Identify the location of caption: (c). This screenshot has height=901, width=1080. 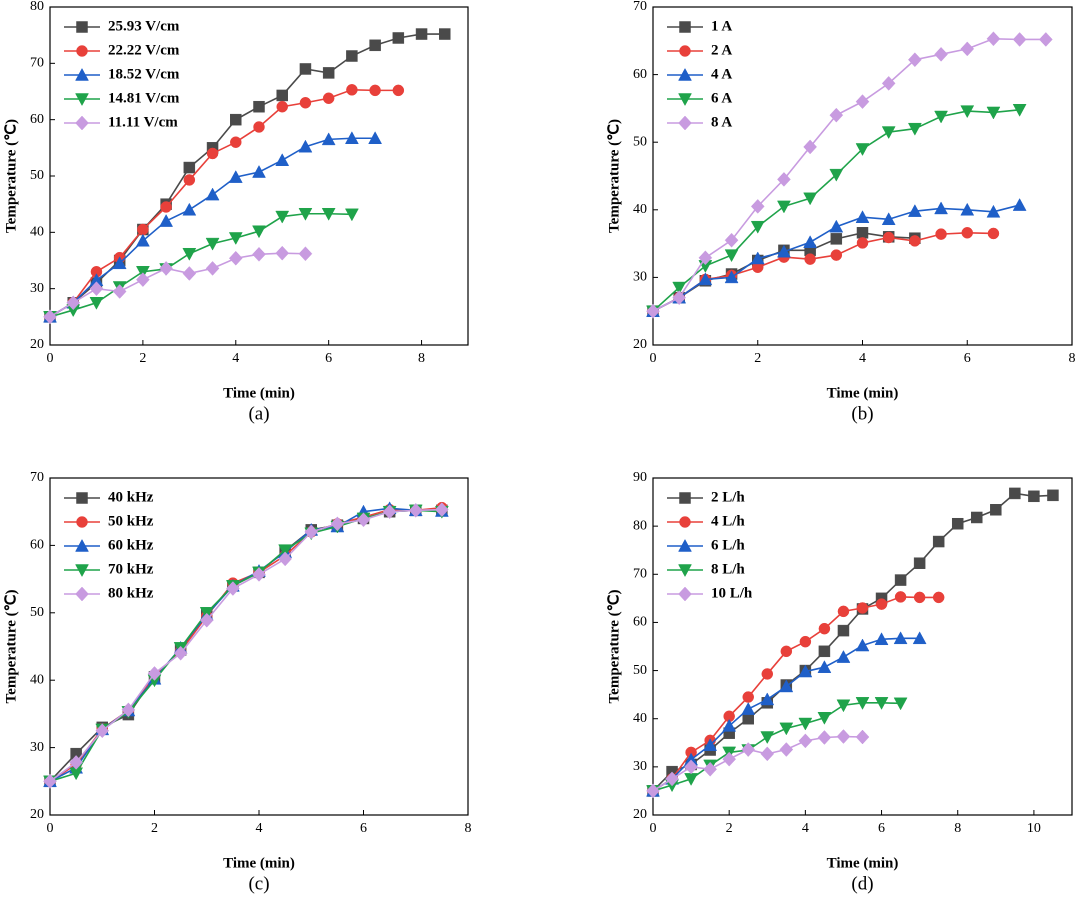
(258, 883).